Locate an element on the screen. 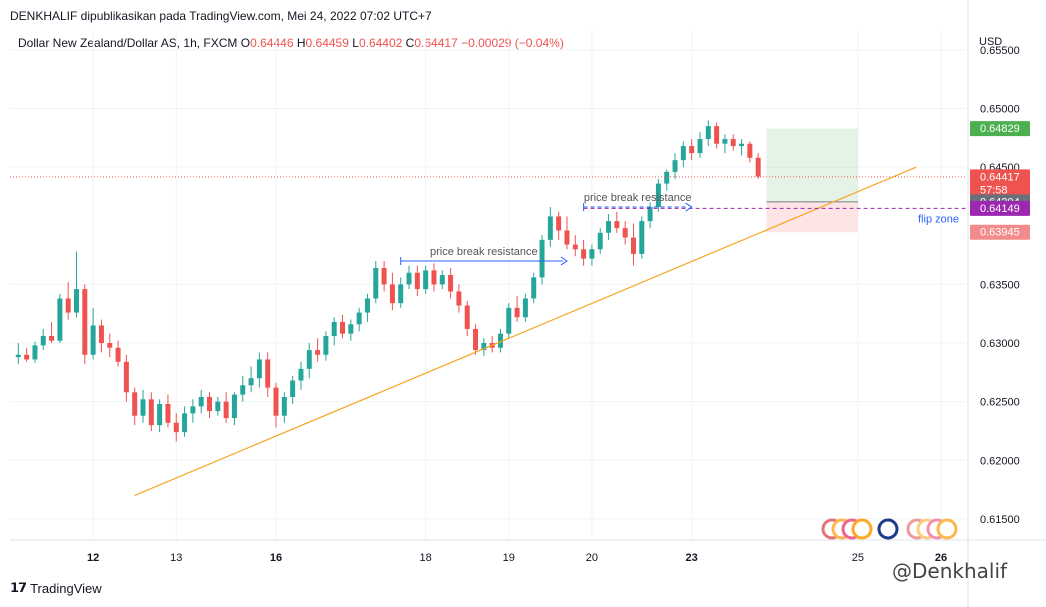  x-tick-label: 20 is located at coordinates (592, 558).